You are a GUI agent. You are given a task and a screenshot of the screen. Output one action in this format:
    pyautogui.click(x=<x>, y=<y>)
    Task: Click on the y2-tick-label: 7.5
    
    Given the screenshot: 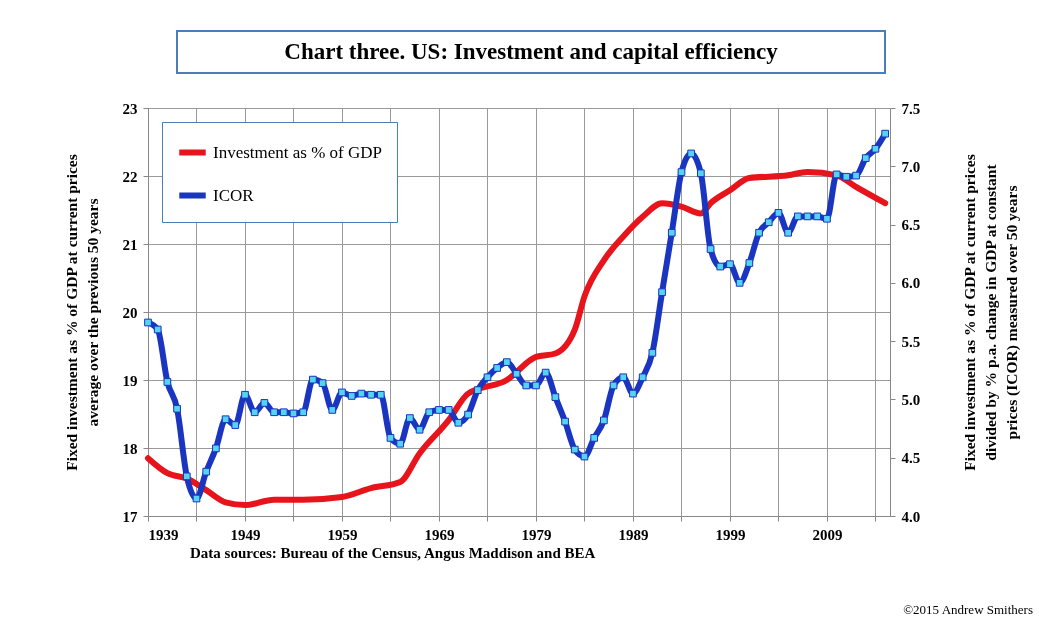 What is the action you would take?
    pyautogui.click(x=911, y=108)
    